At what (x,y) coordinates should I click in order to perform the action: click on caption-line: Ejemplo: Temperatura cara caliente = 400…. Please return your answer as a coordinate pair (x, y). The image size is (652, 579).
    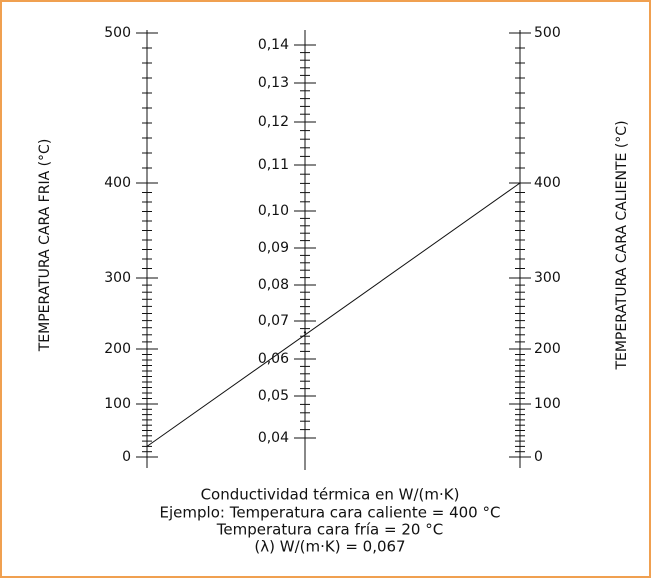
    Looking at the image, I should click on (330, 513).